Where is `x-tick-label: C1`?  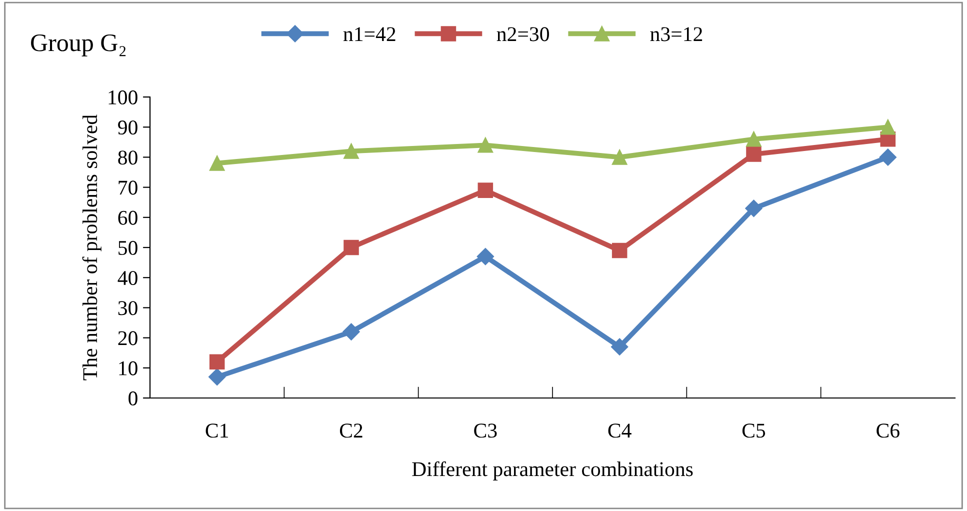
x-tick-label: C1 is located at coordinates (217, 431).